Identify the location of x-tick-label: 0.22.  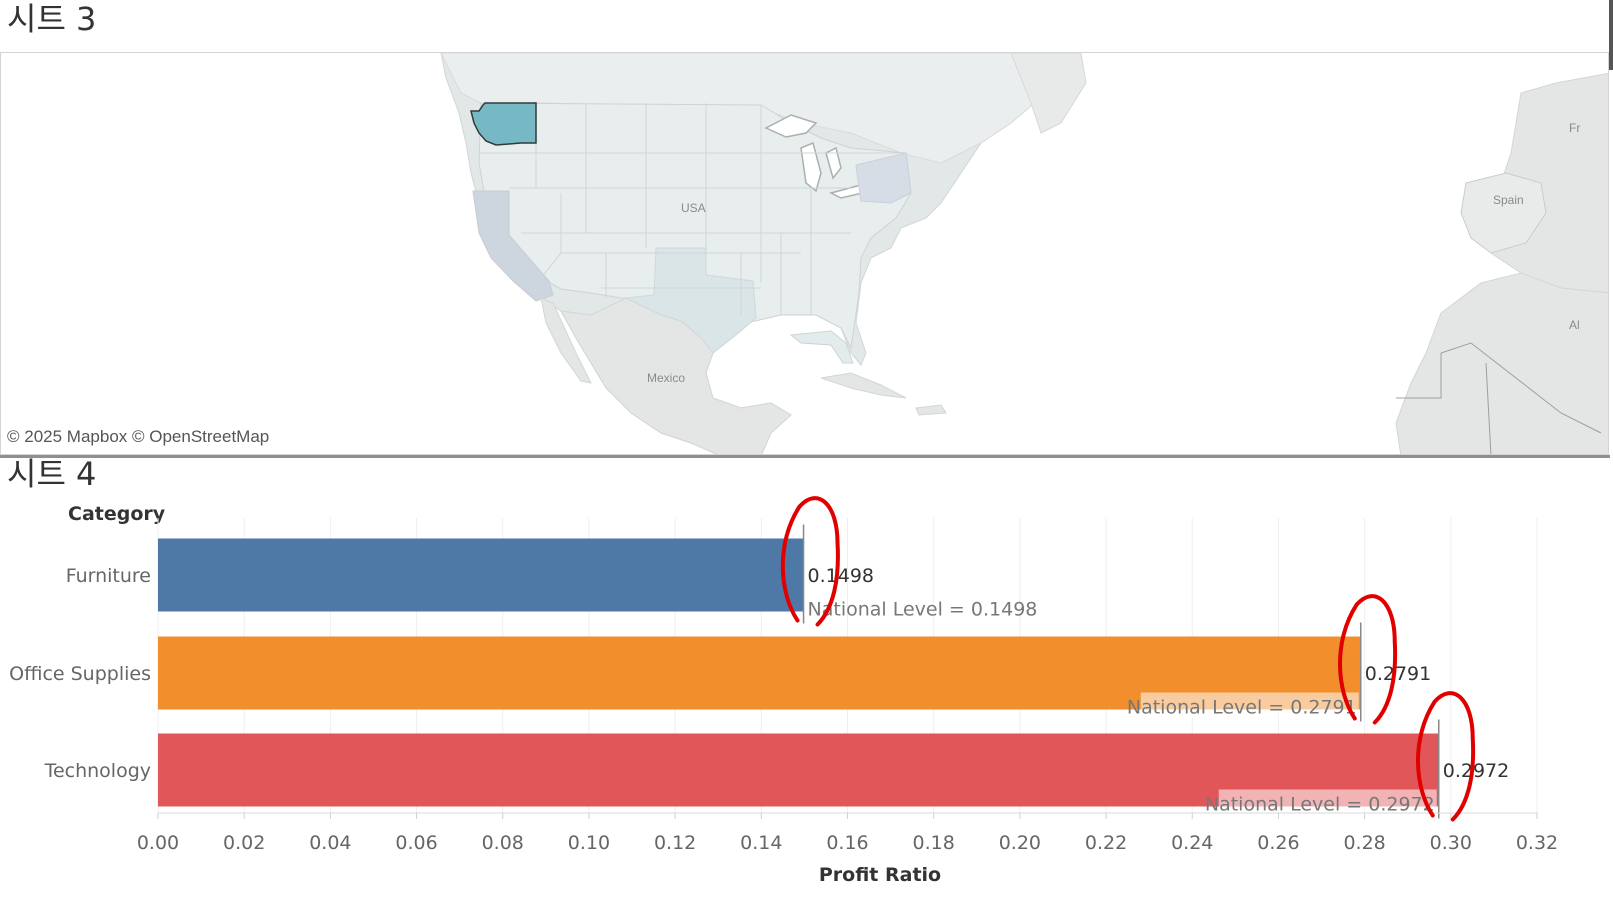
(1106, 843).